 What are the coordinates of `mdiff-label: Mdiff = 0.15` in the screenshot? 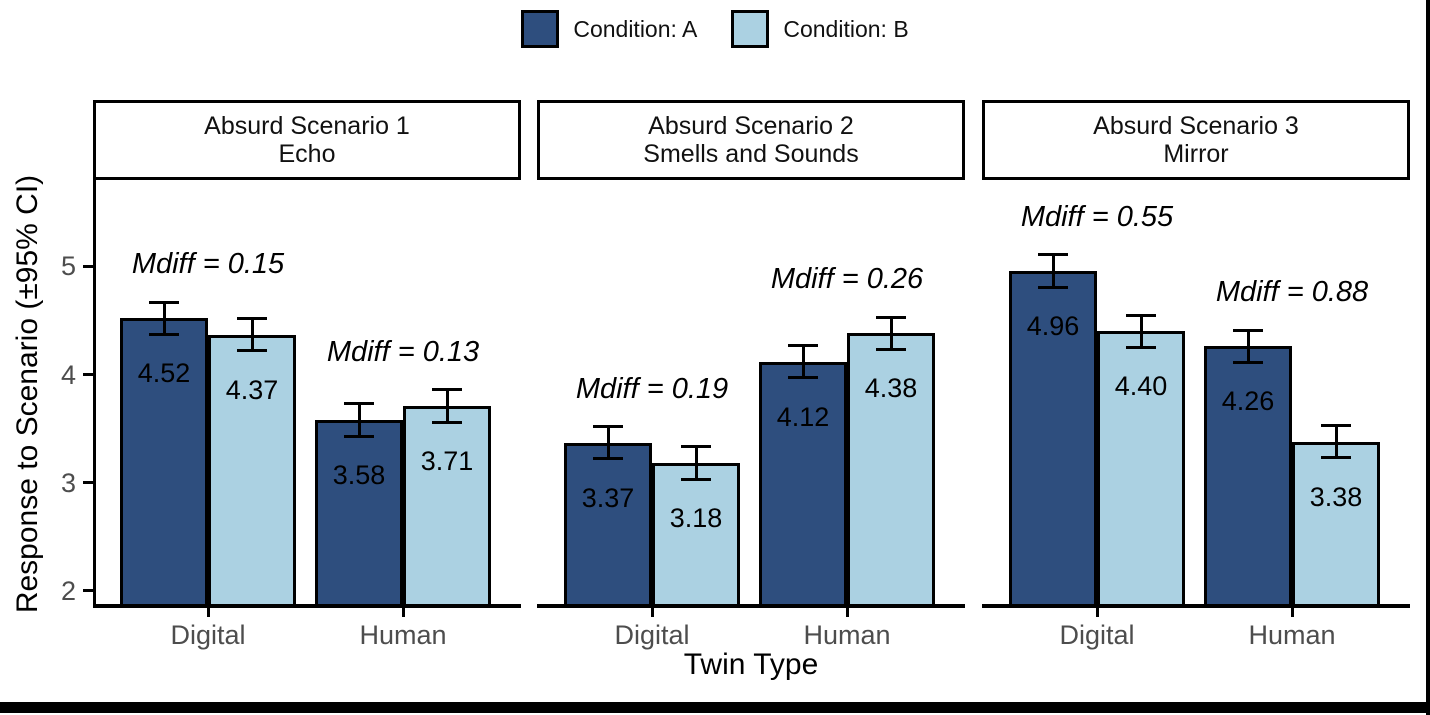 It's located at (208, 264).